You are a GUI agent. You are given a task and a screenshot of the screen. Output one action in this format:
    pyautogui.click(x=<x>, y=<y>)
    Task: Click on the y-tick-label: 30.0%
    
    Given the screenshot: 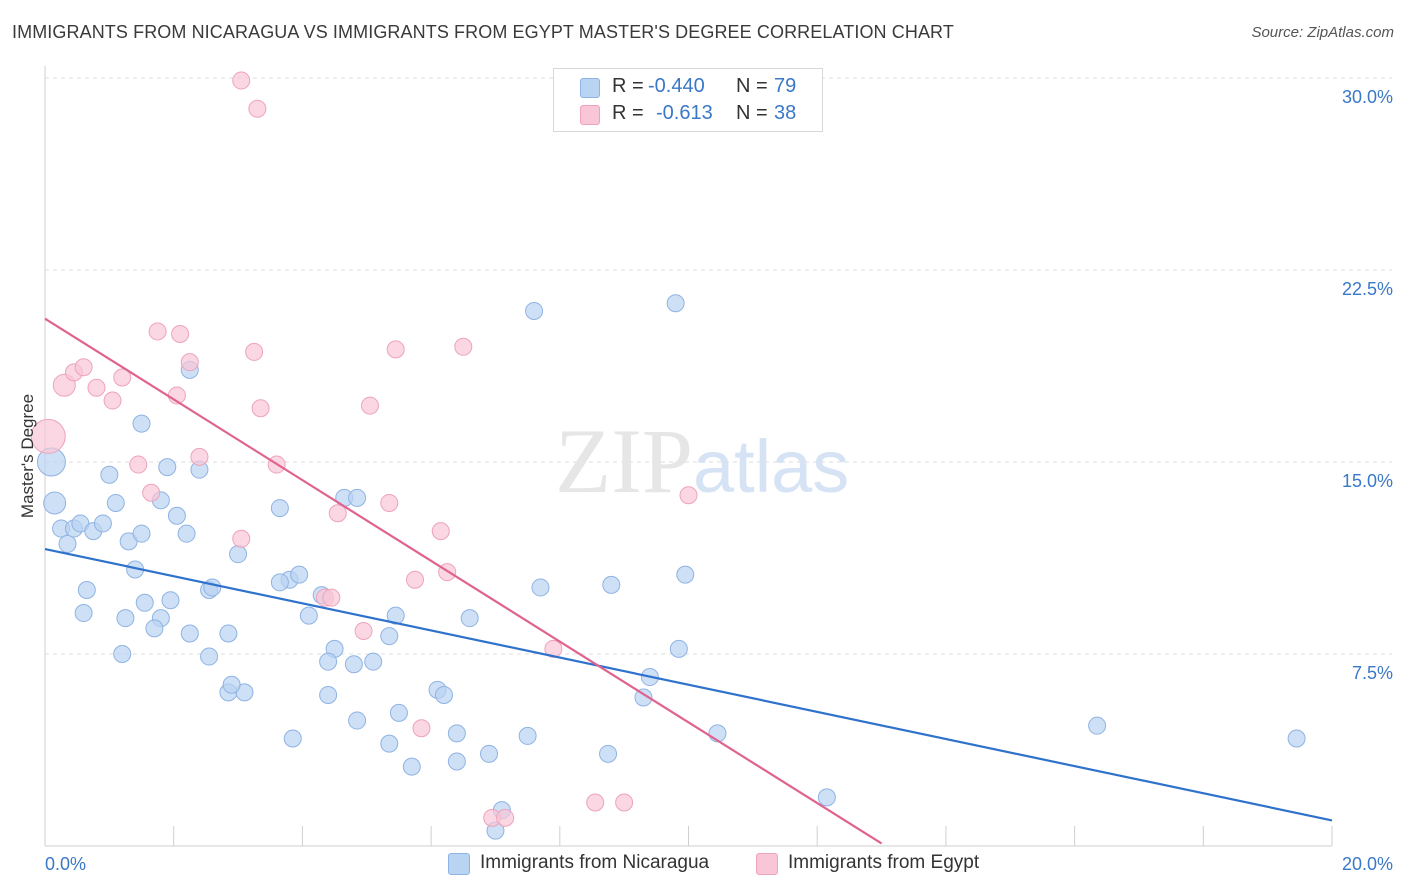 What is the action you would take?
    pyautogui.click(x=1367, y=97)
    